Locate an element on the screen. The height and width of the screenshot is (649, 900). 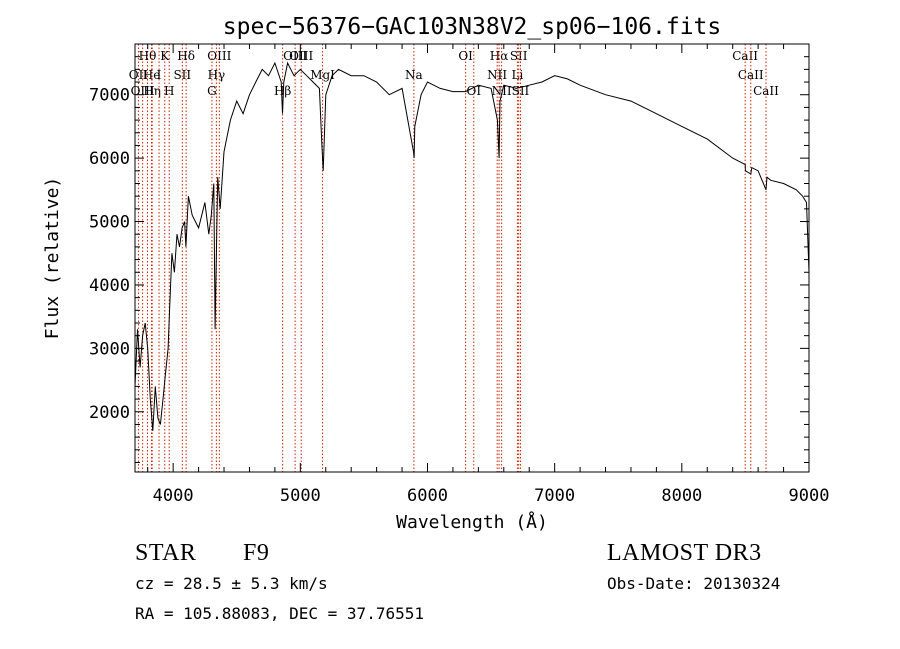
coordinates: RA = 105.88083, DEC = 37.76551 is located at coordinates (279, 613).